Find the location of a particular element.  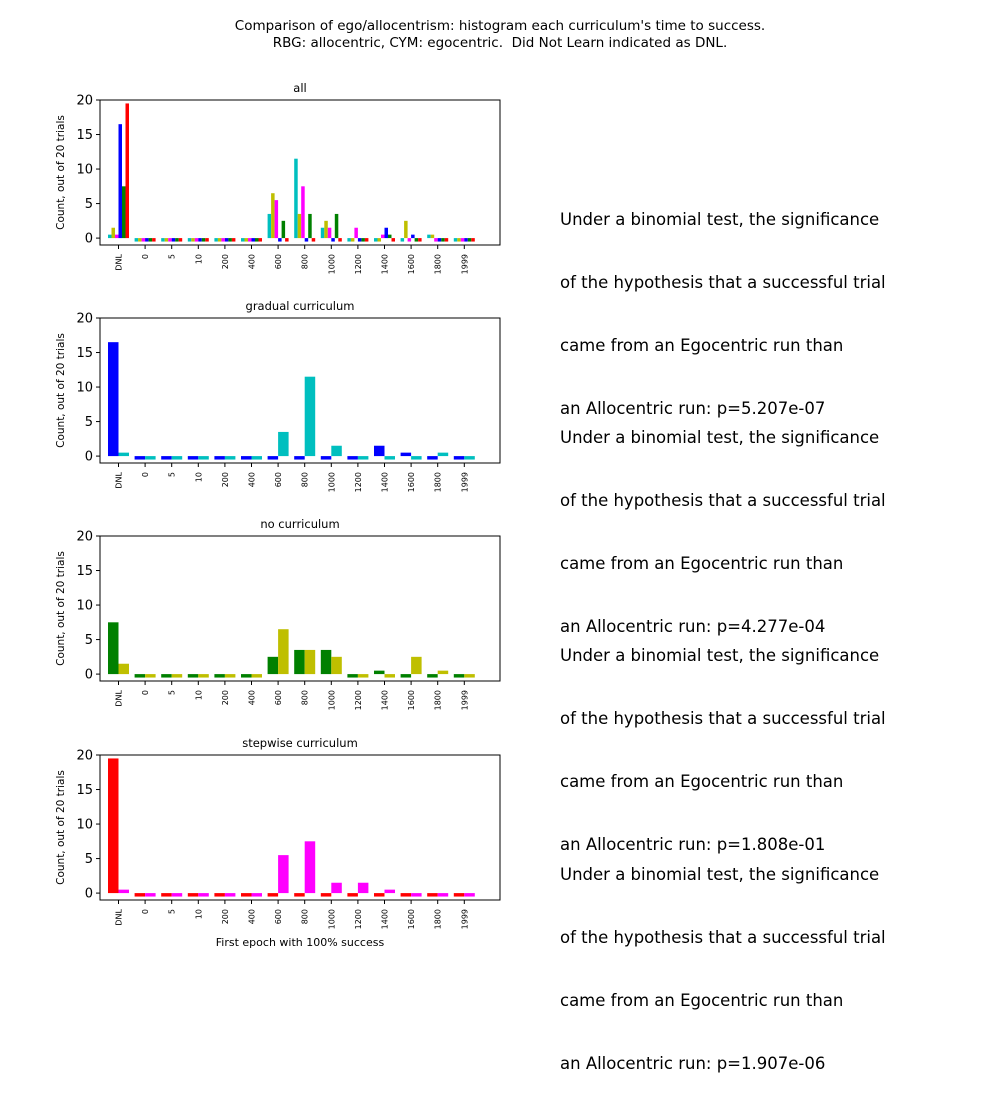

panel-title: no curriculum is located at coordinates (299, 524).